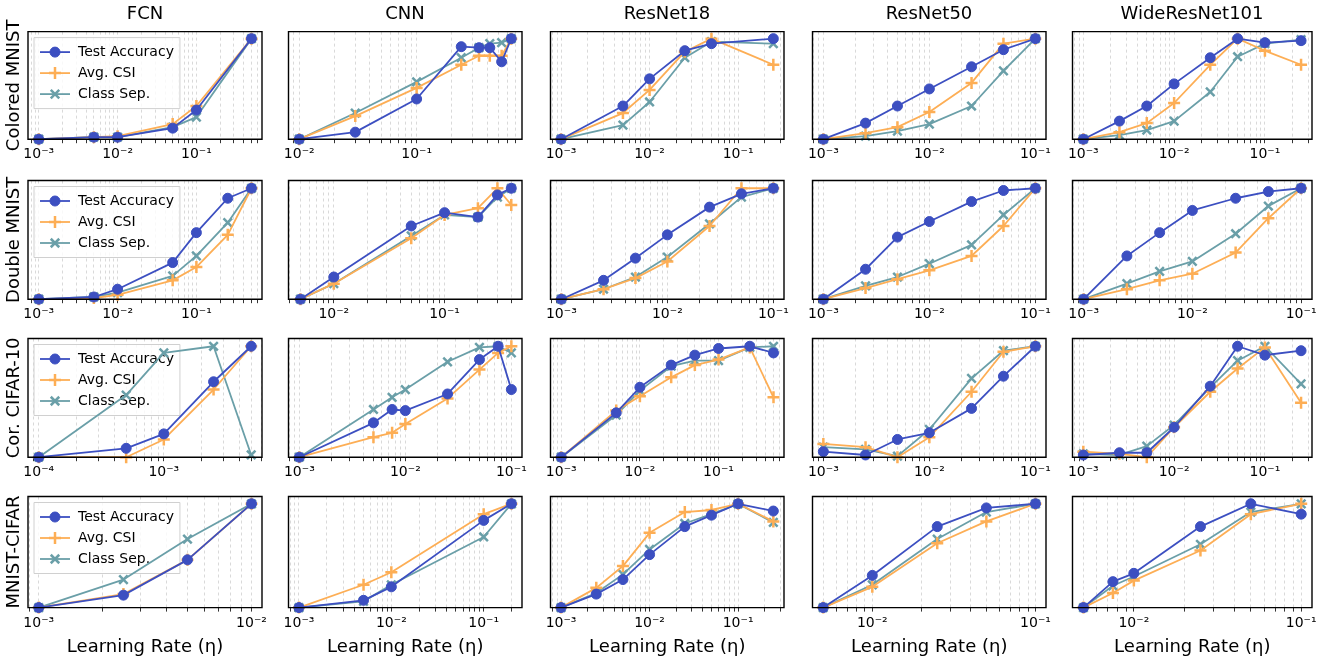  Describe the element at coordinates (929, 13) in the screenshot. I see `chart-title: ResNet50` at that location.